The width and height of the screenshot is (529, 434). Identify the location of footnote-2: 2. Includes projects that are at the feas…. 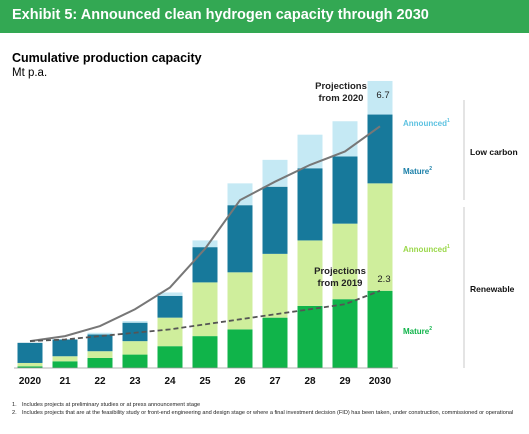
(264, 414).